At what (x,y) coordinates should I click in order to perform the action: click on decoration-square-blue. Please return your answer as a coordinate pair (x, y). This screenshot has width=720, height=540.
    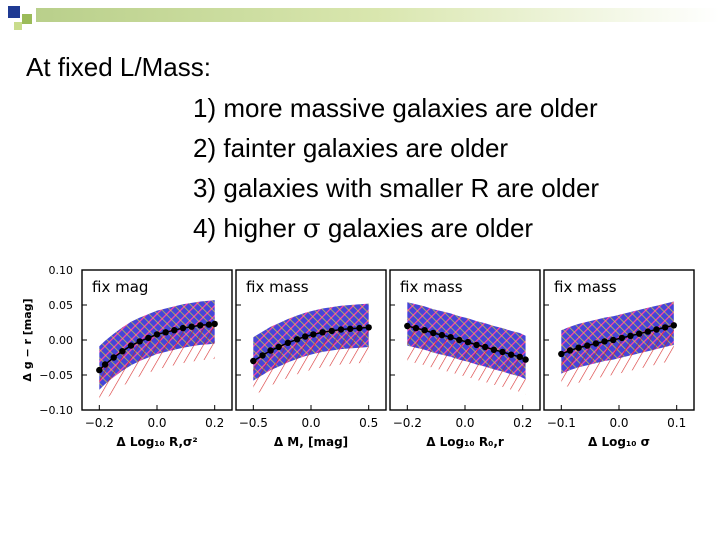
    Looking at the image, I should click on (14, 12).